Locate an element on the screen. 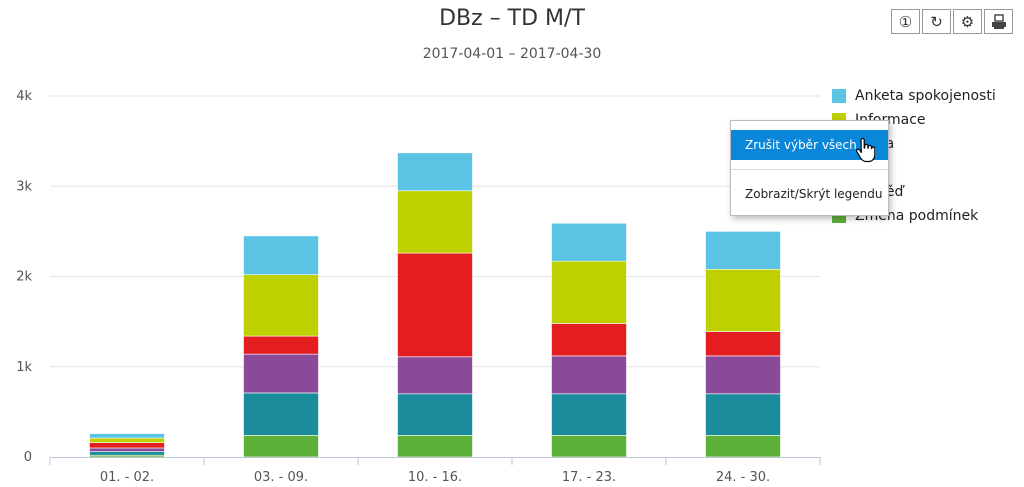  x-tick-label: 10. - 16. is located at coordinates (435, 477).